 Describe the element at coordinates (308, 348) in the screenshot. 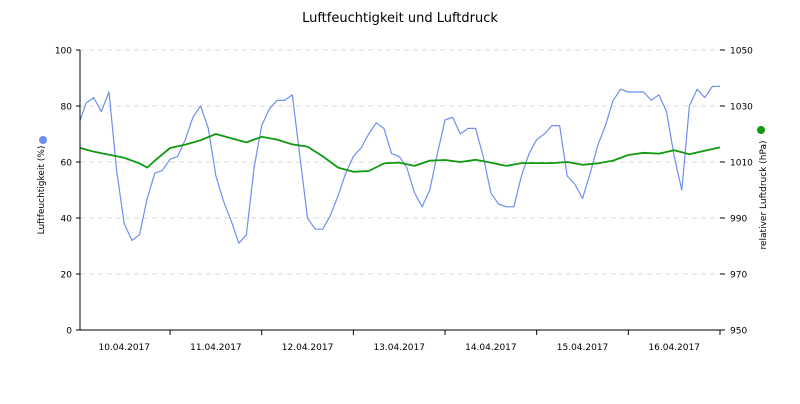

I see `x-tick-label: 12.04.2017` at that location.